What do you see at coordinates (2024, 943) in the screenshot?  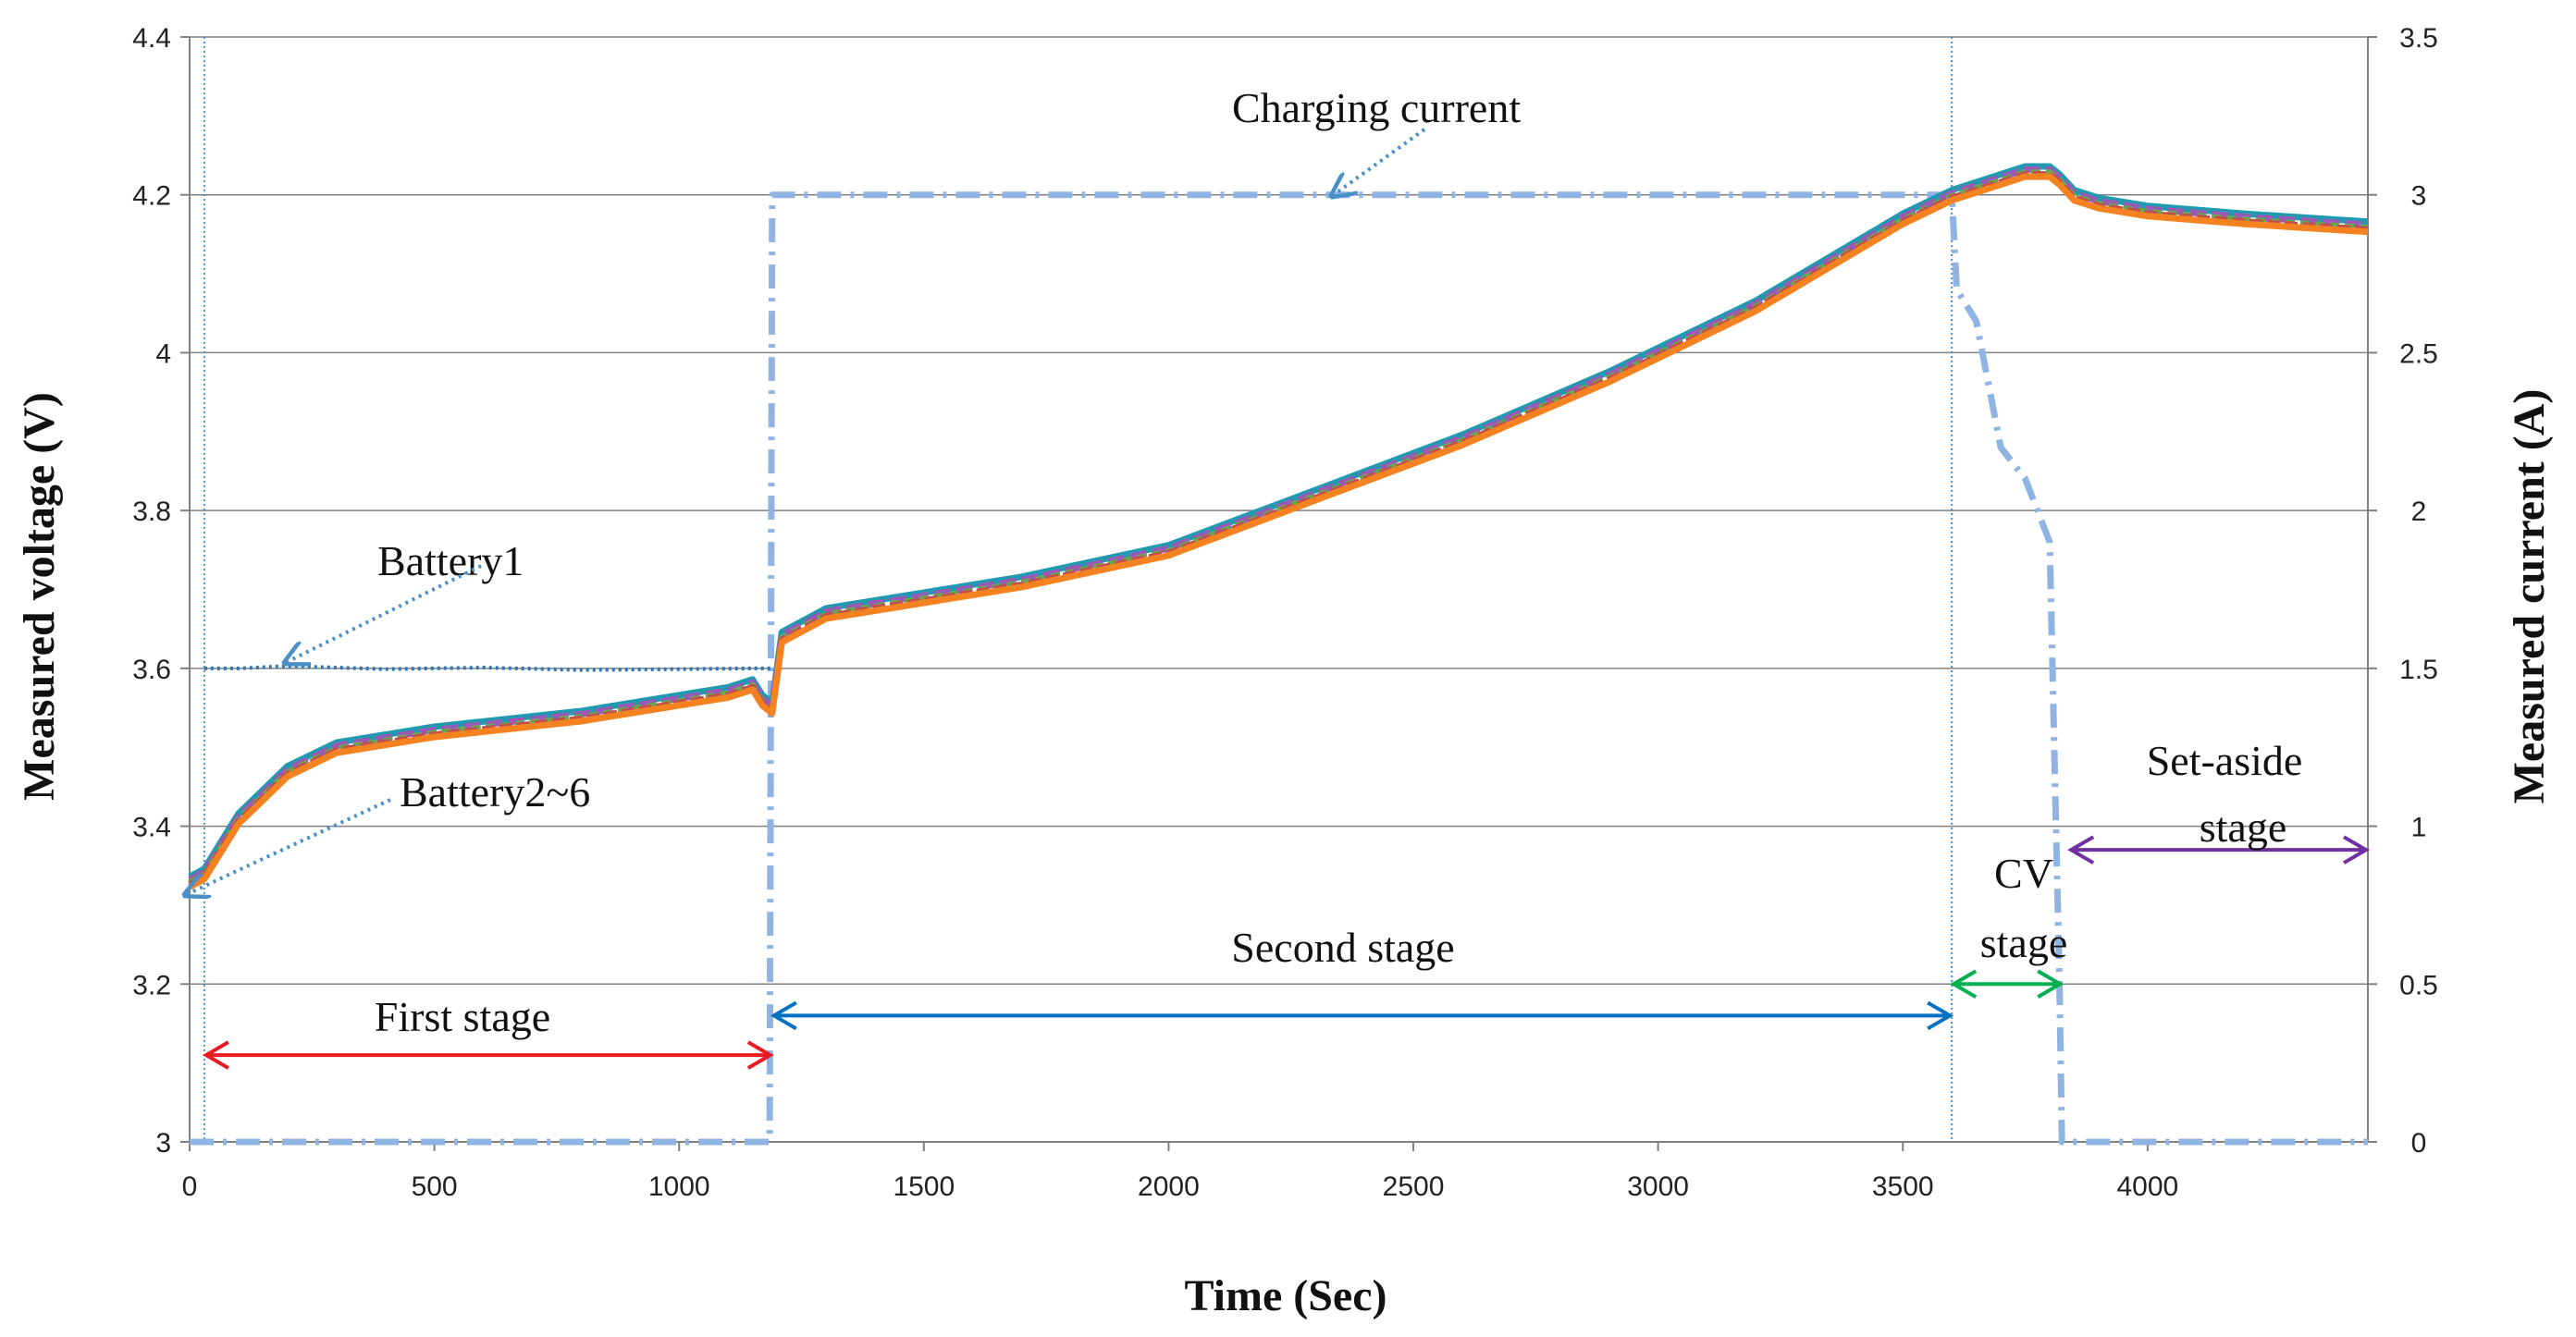 I see `cv-stage-label-line2: stage` at bounding box center [2024, 943].